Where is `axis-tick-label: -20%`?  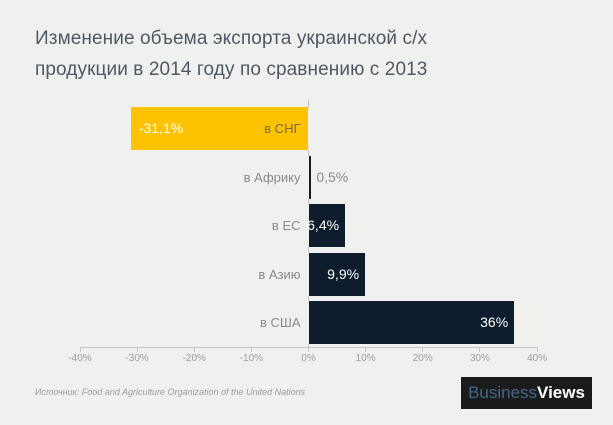 axis-tick-label: -20% is located at coordinates (194, 358).